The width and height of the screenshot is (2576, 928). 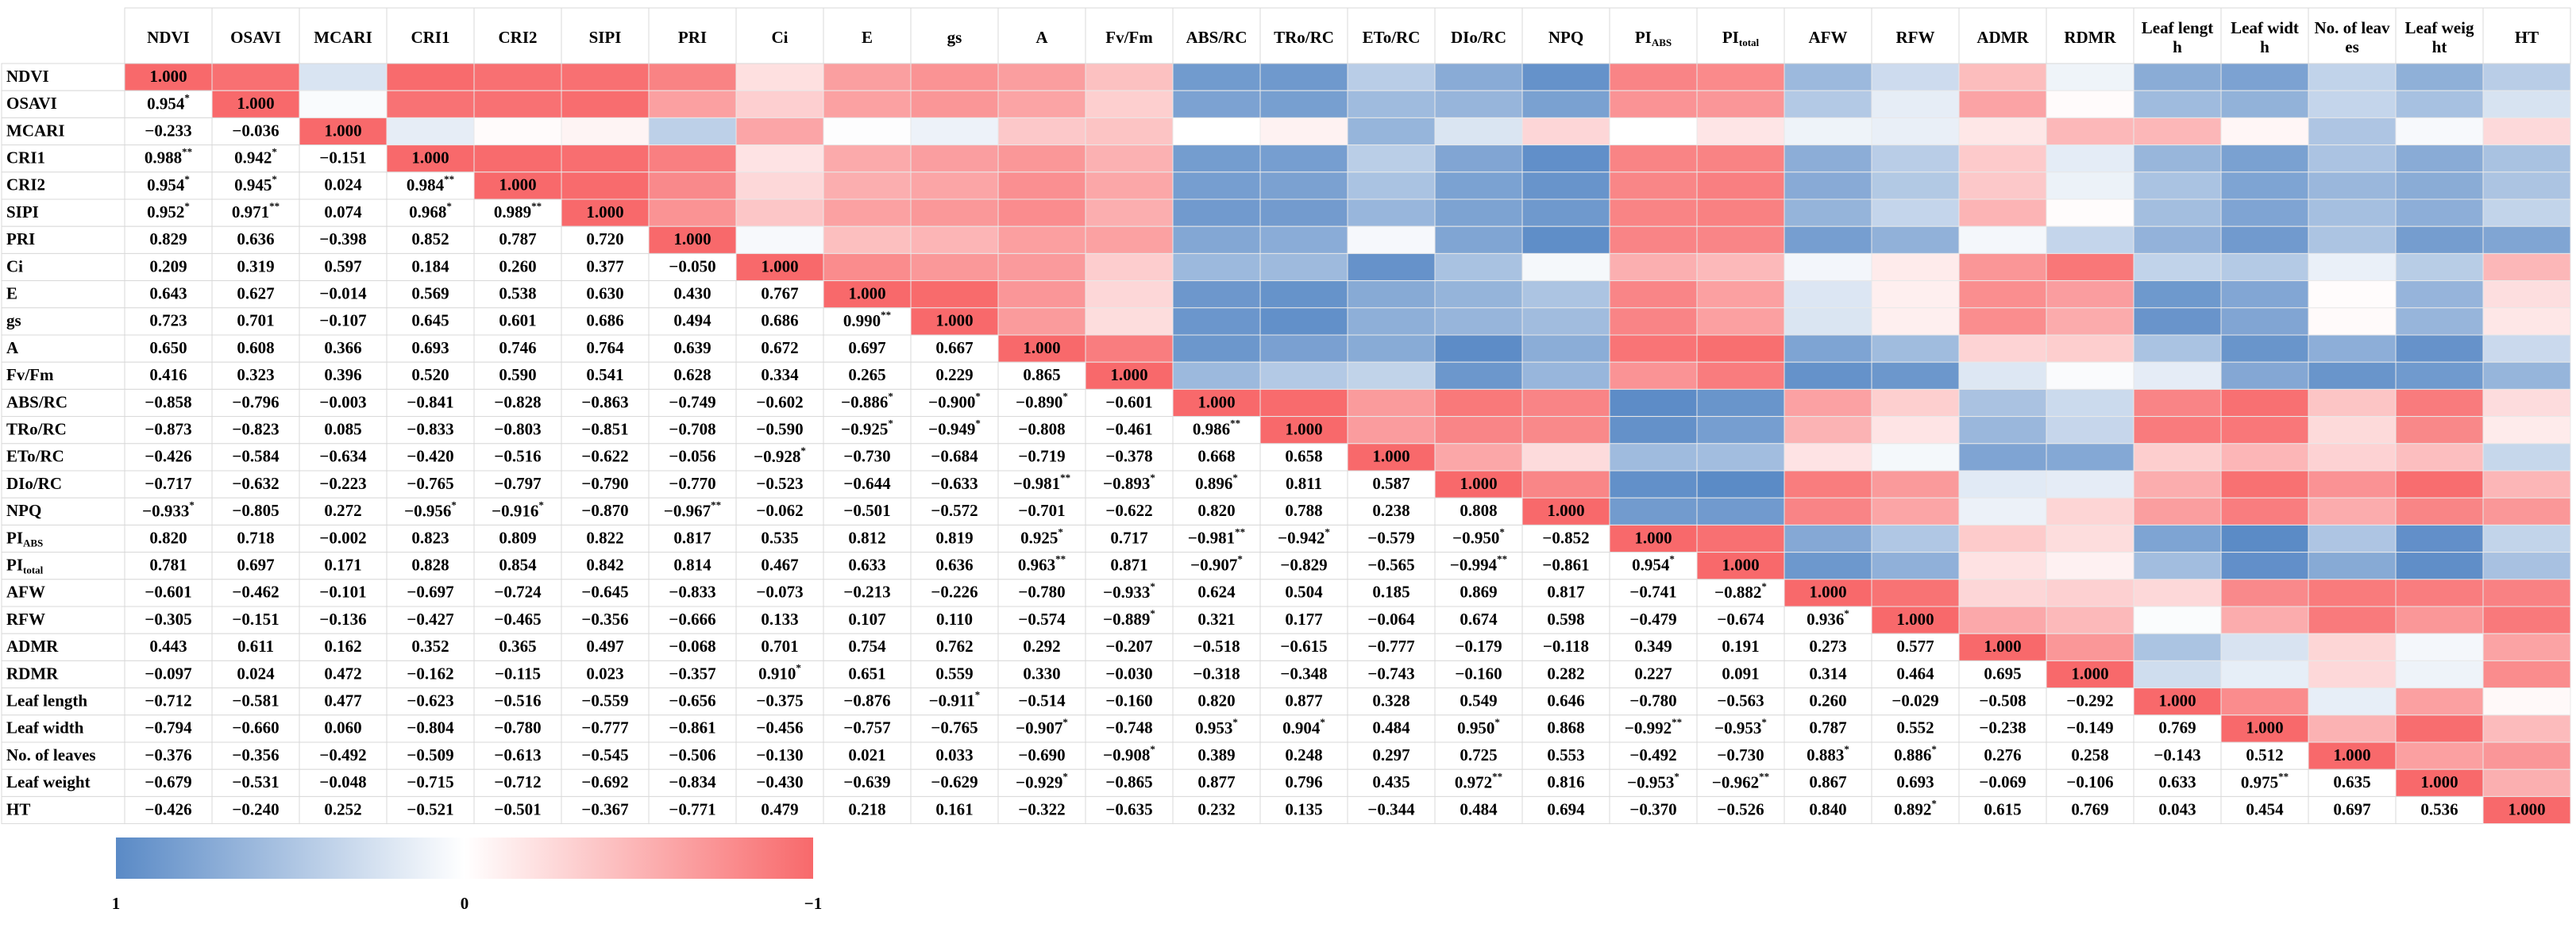 What do you see at coordinates (1128, 429) in the screenshot?
I see `cell-value: −0.461` at bounding box center [1128, 429].